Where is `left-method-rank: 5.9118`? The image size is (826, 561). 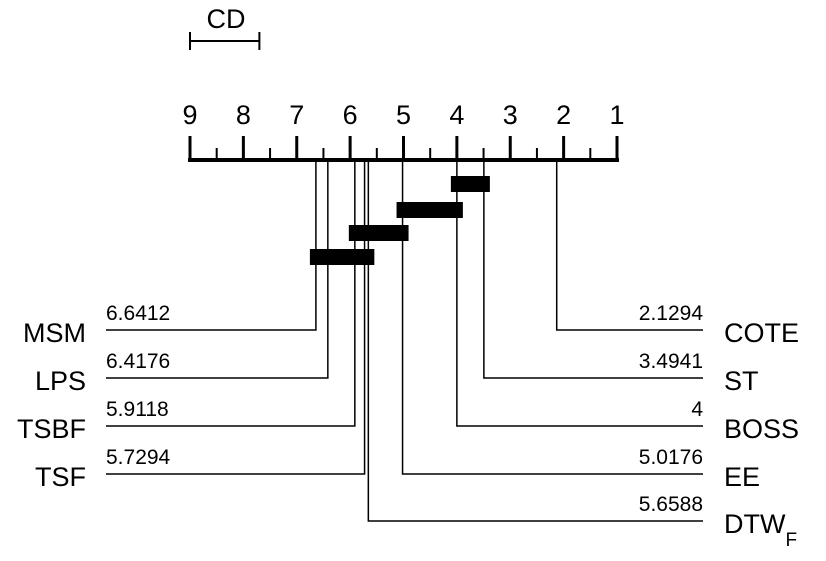 left-method-rank: 5.9118 is located at coordinates (137, 409).